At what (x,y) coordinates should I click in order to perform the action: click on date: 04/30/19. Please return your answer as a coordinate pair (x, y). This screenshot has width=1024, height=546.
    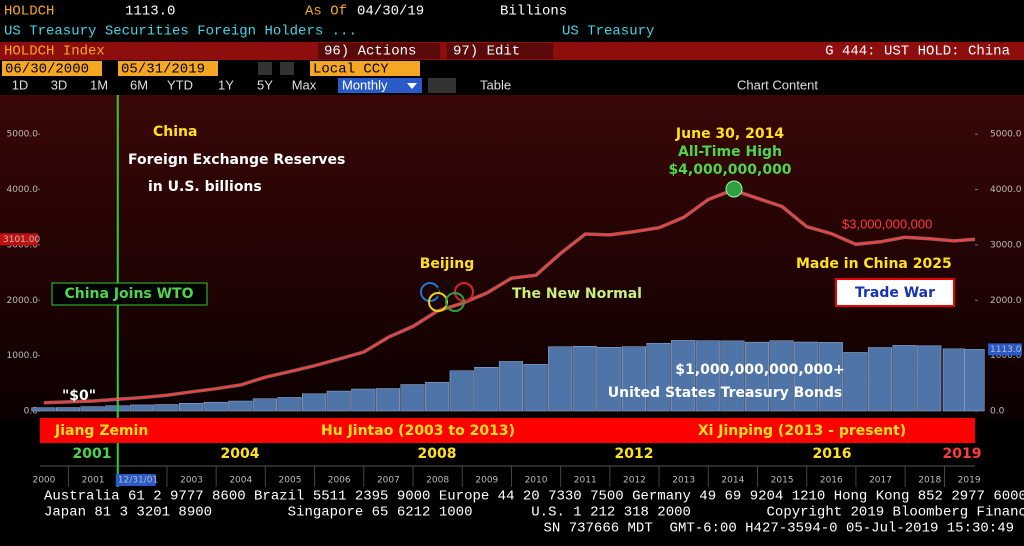
    Looking at the image, I should click on (390, 12).